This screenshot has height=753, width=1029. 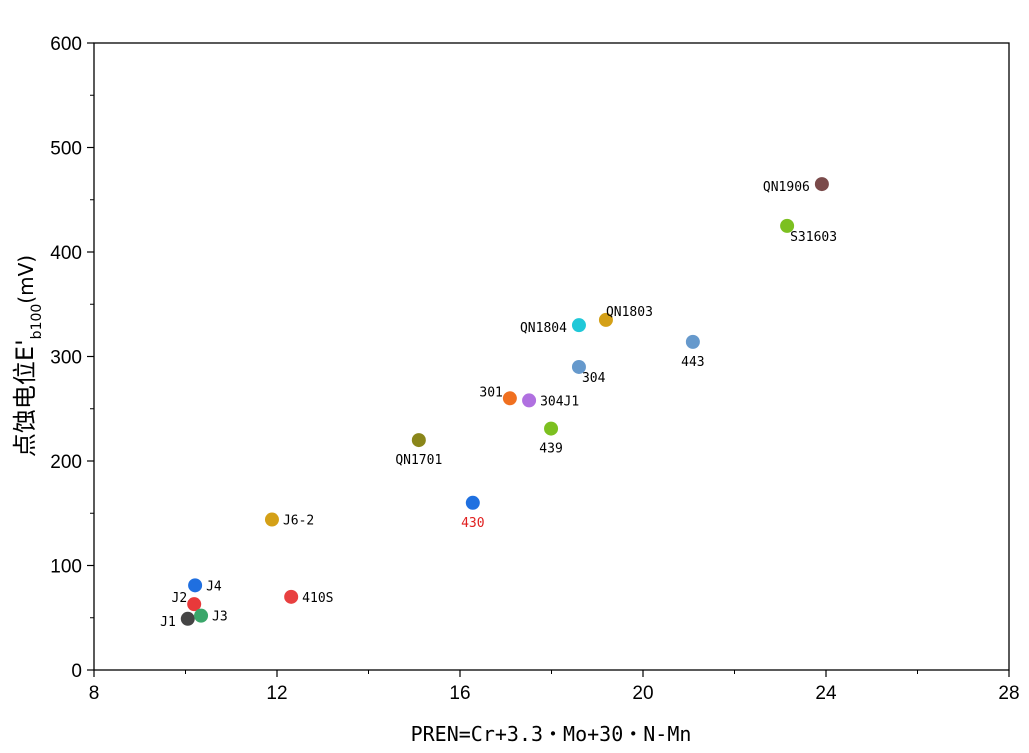 What do you see at coordinates (642, 693) in the screenshot?
I see `x-tick-label: 20` at bounding box center [642, 693].